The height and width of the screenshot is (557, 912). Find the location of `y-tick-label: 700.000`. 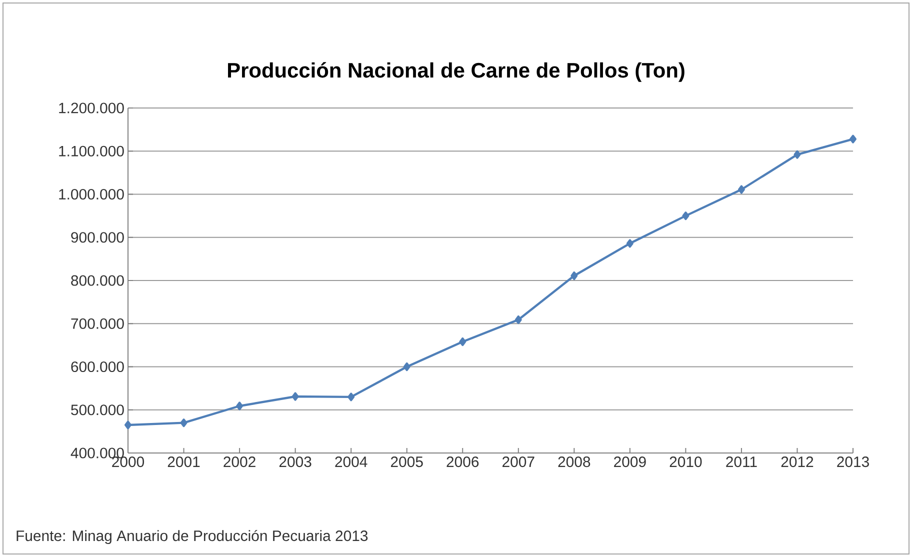

y-tick-label: 700.000 is located at coordinates (97, 323).